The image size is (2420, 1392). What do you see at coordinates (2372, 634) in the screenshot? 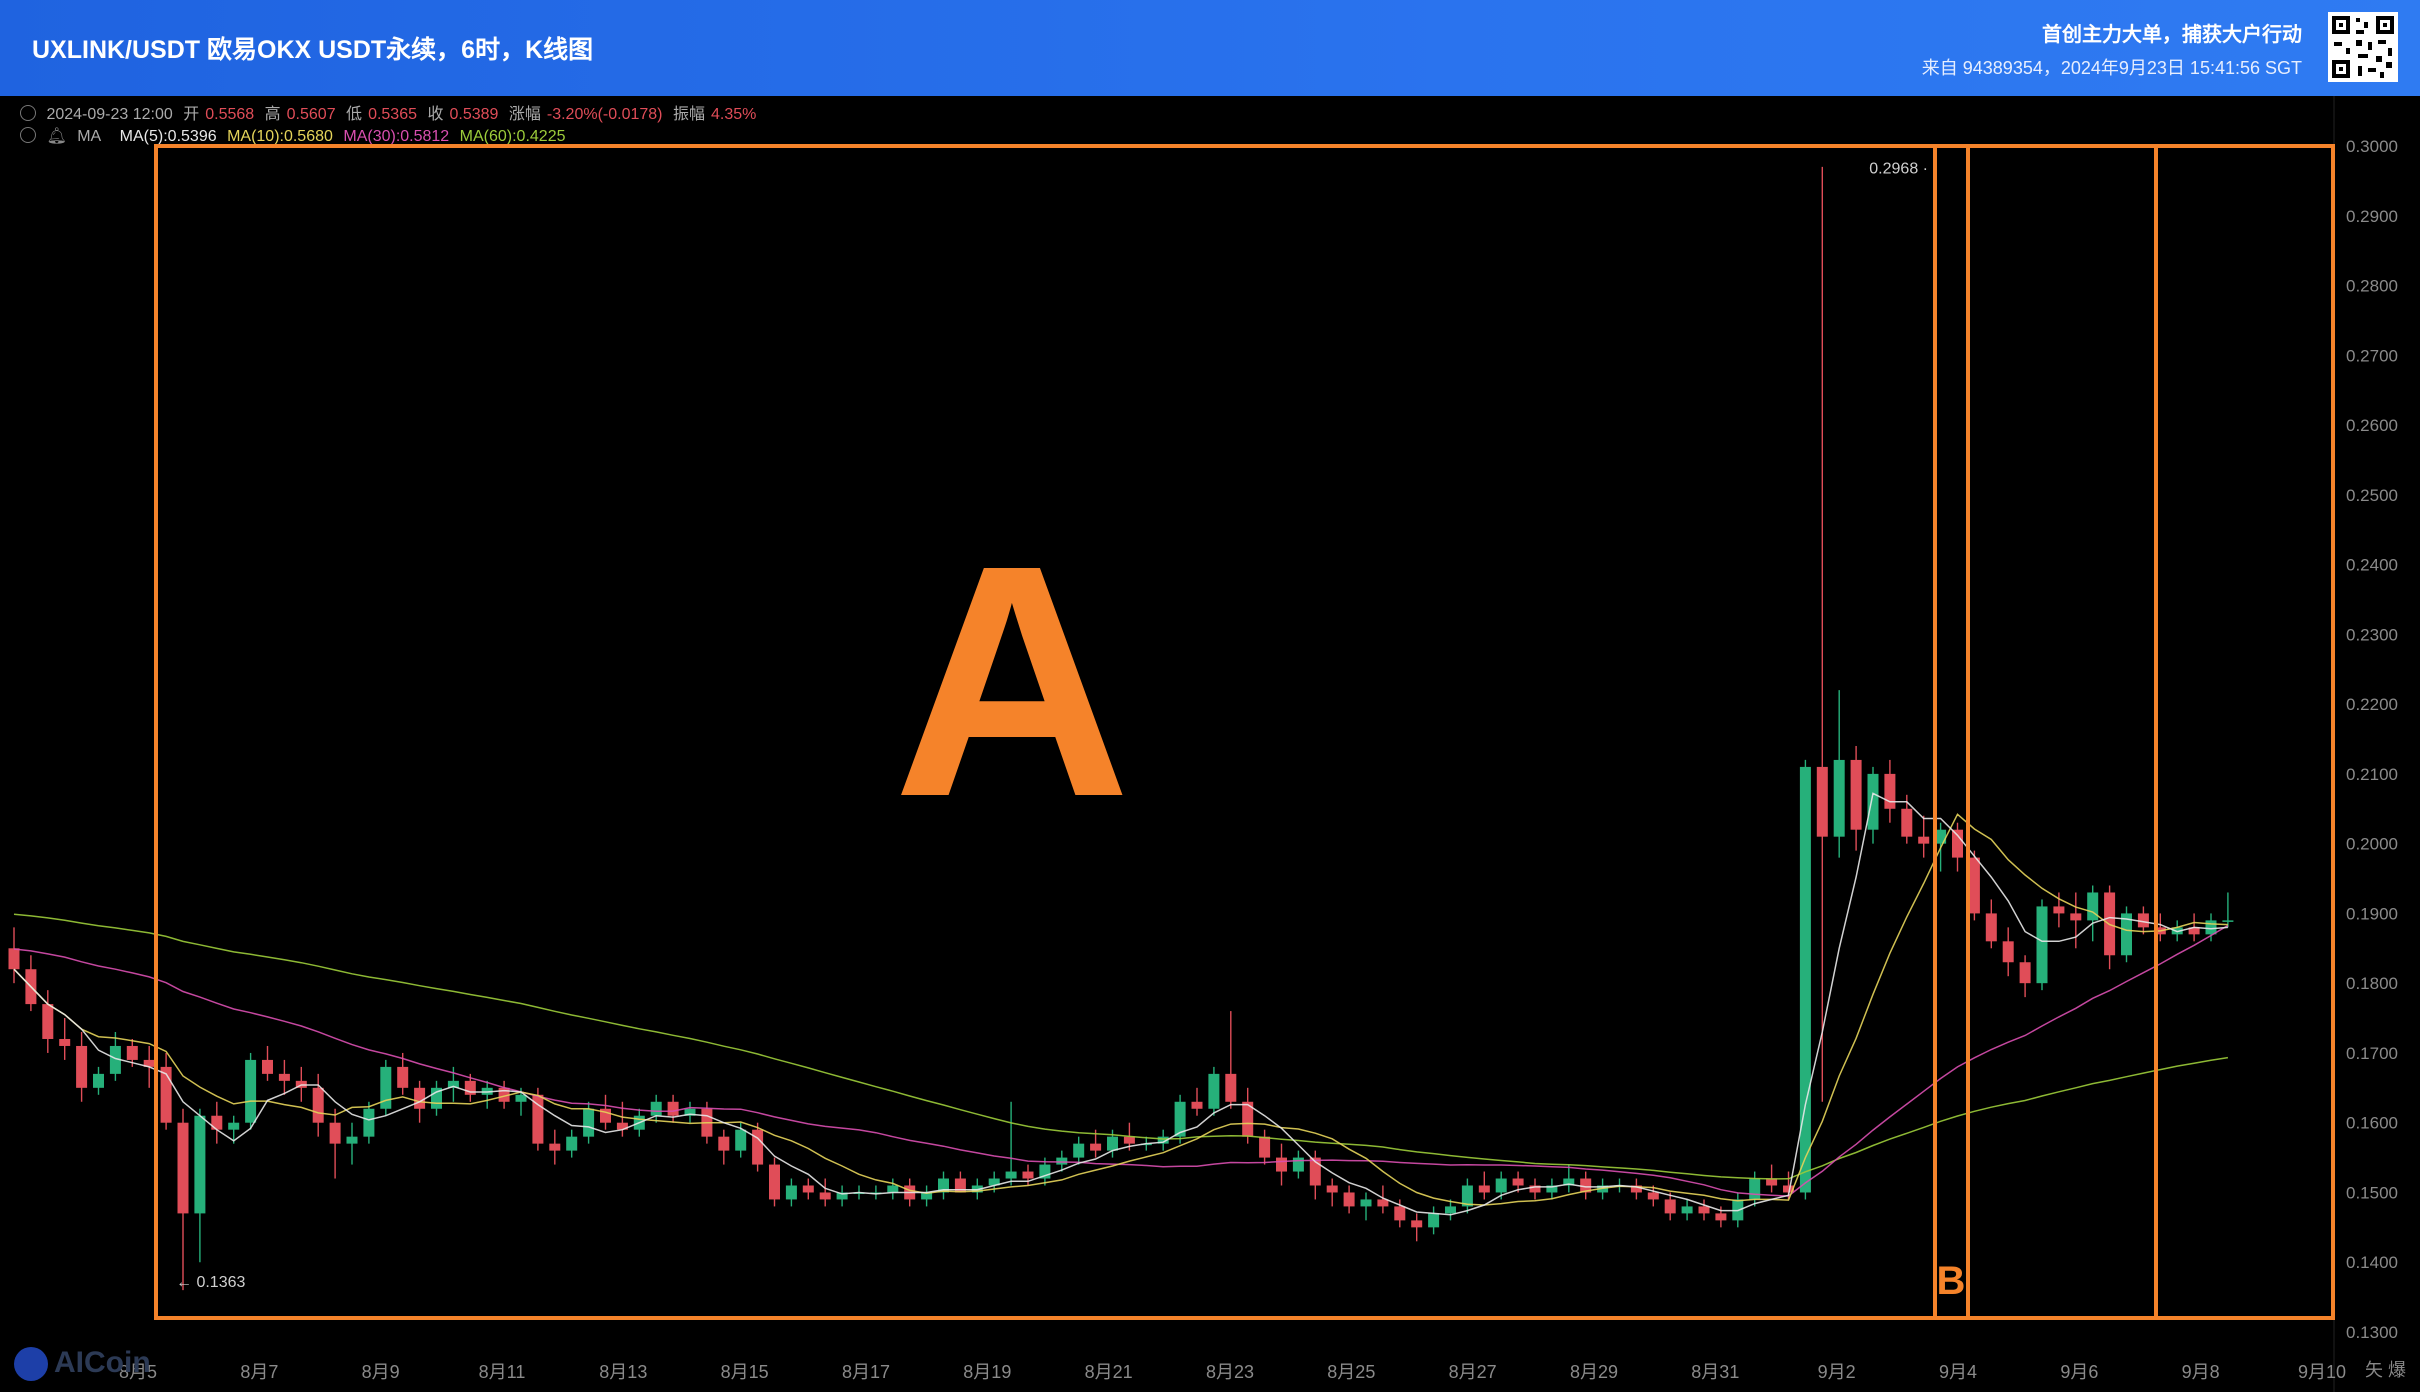
I see `y-tick-label: 0.2300` at bounding box center [2372, 634].